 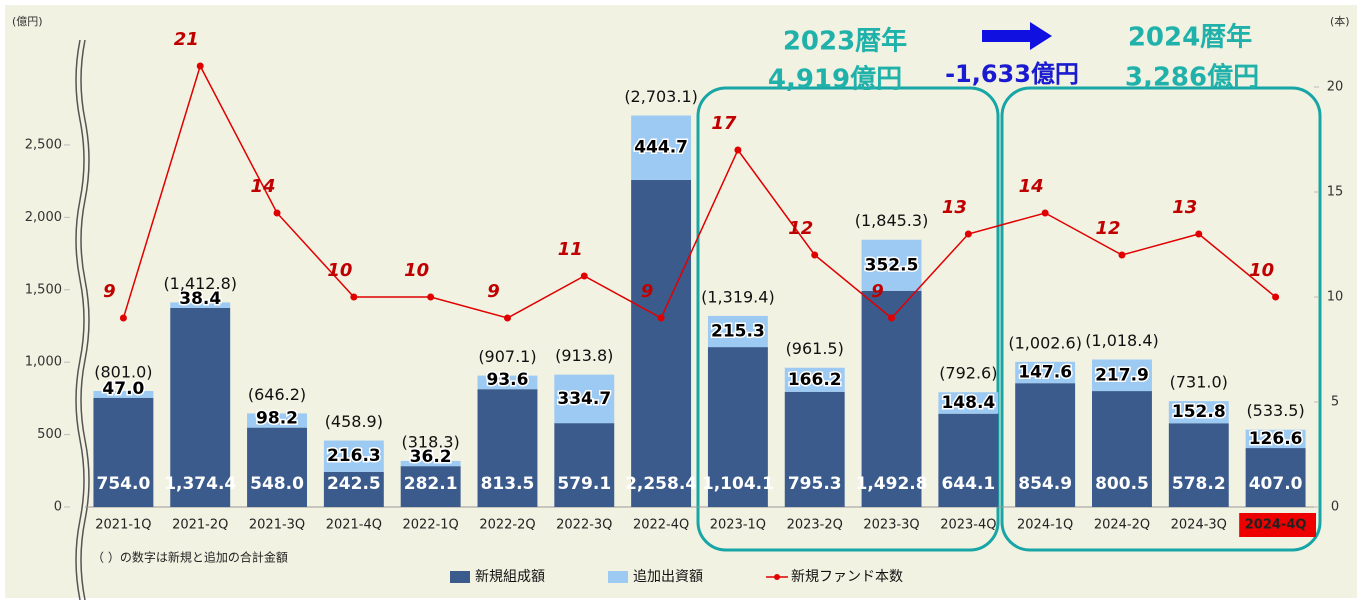 I want to click on y-tick-label: 2,000, so click(x=43, y=217).